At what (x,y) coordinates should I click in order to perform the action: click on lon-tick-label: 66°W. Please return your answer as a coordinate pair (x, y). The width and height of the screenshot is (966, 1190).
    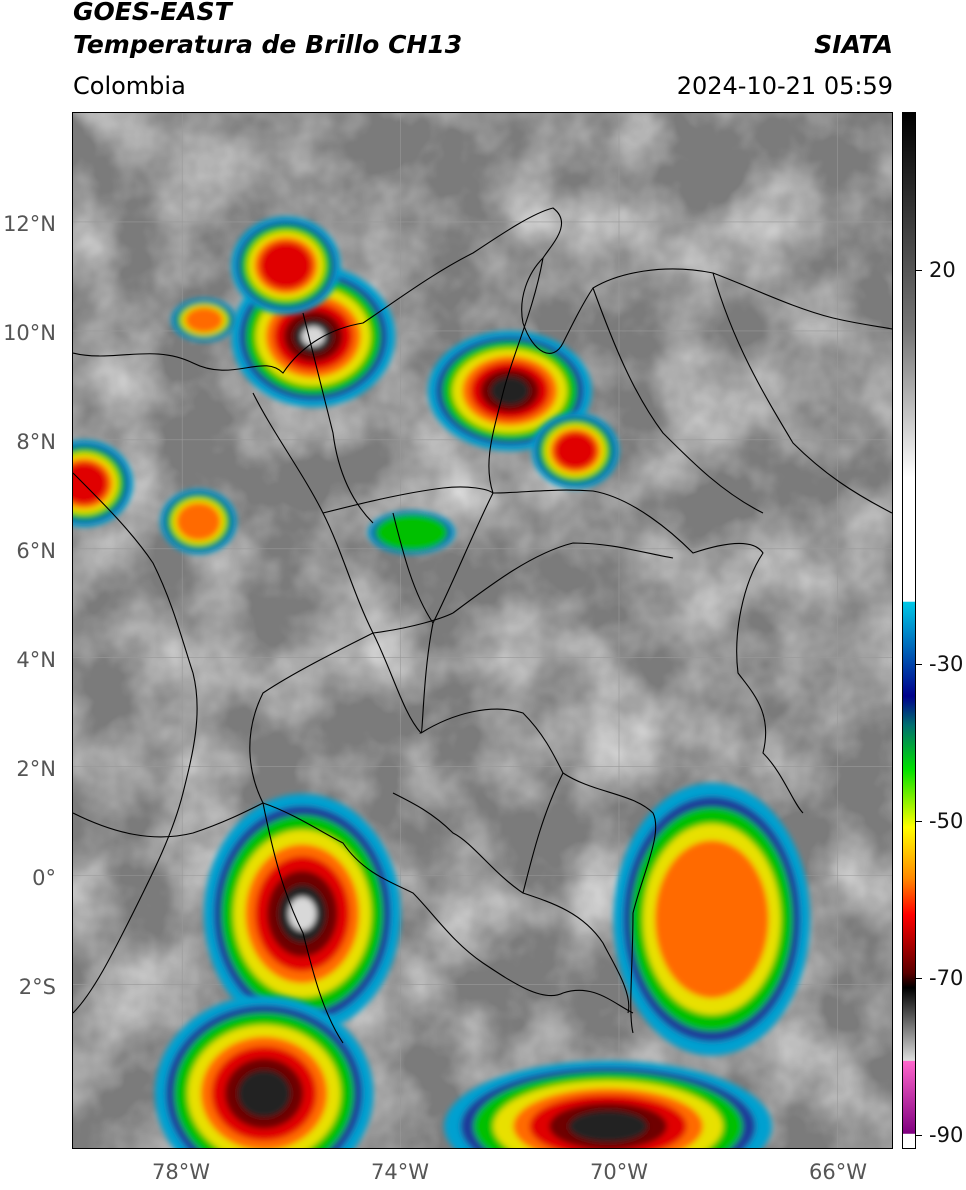
    Looking at the image, I should click on (838, 1172).